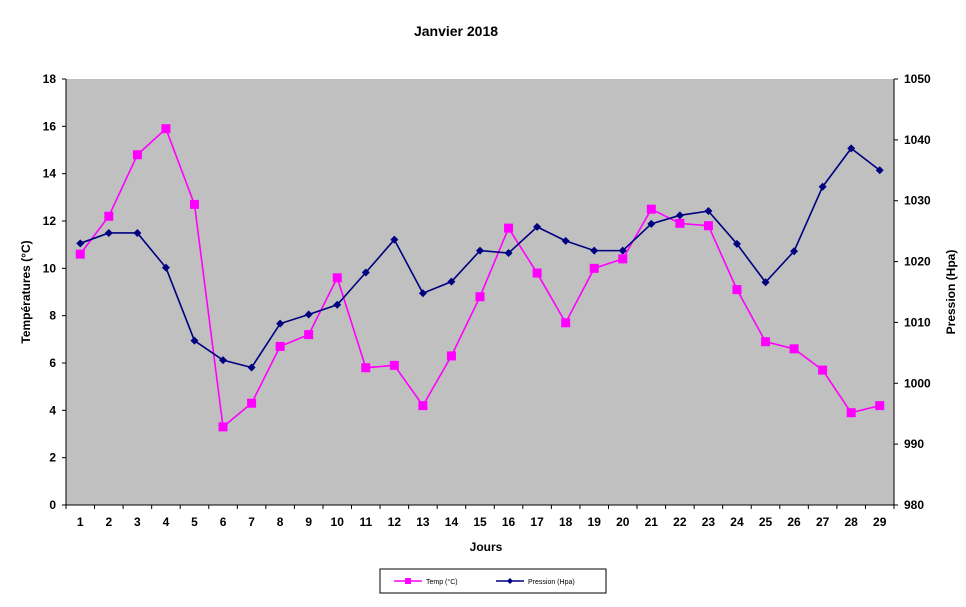  What do you see at coordinates (50, 221) in the screenshot?
I see `y-left-tick-label: 12` at bounding box center [50, 221].